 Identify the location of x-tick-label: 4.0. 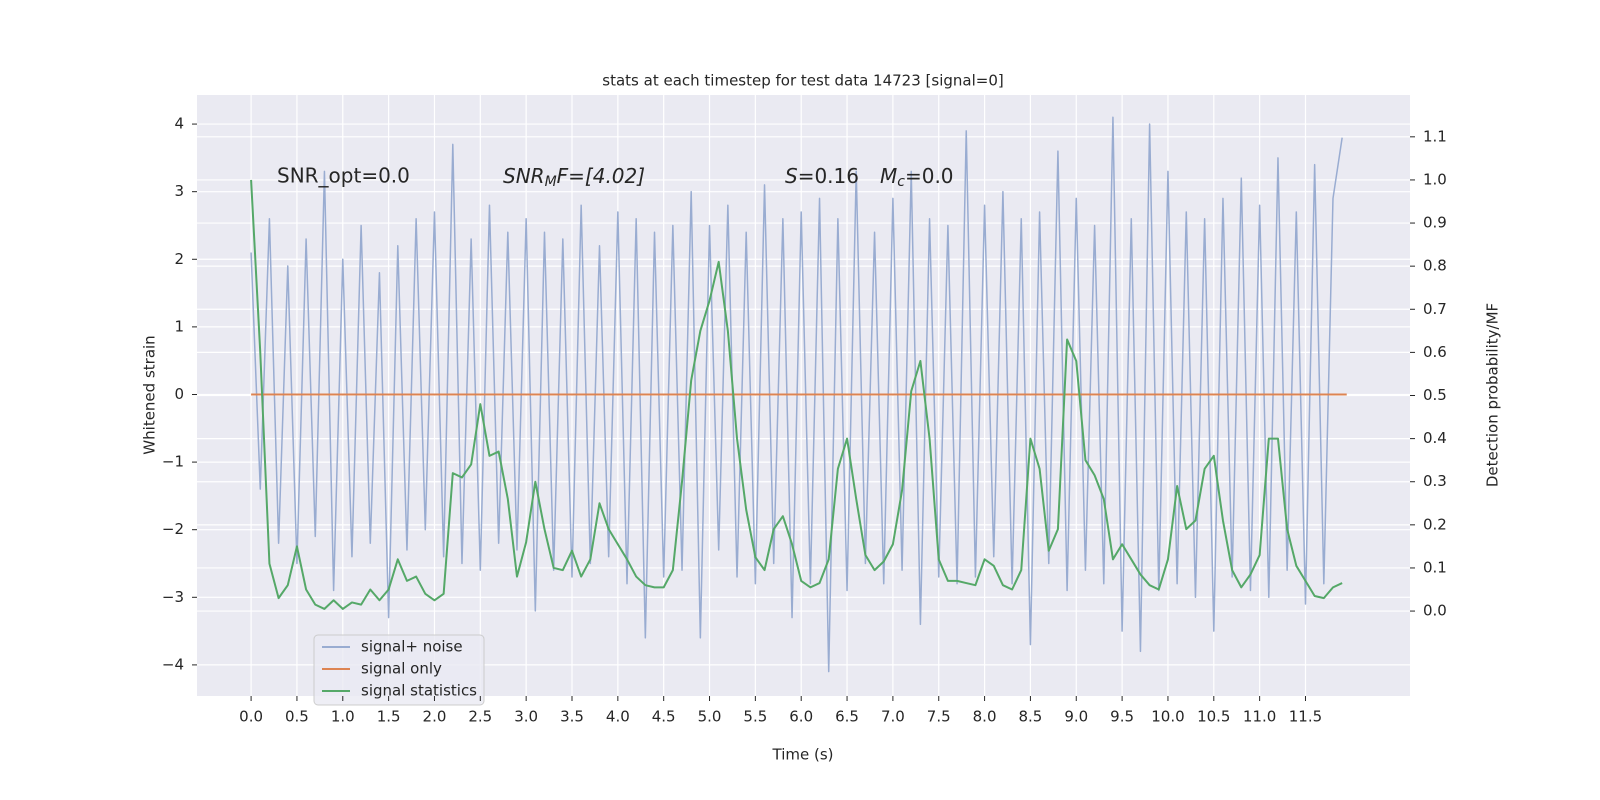
(618, 717).